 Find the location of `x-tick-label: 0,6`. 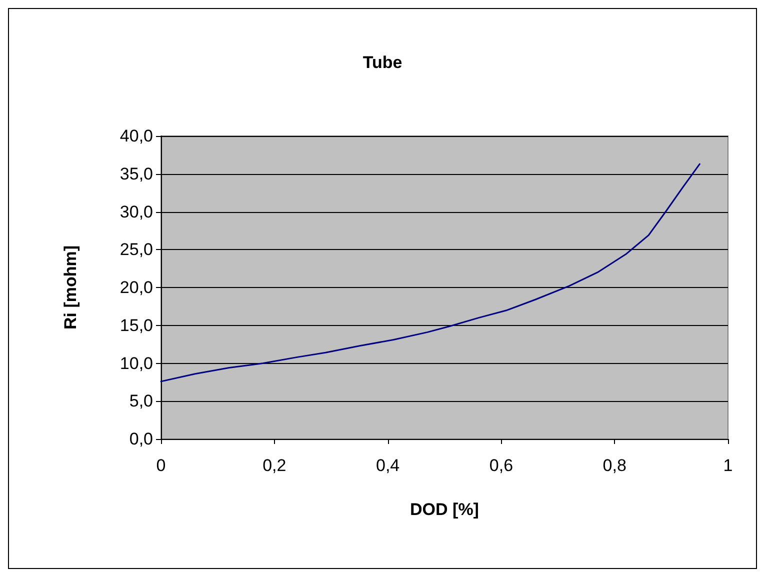

x-tick-label: 0,6 is located at coordinates (501, 465).